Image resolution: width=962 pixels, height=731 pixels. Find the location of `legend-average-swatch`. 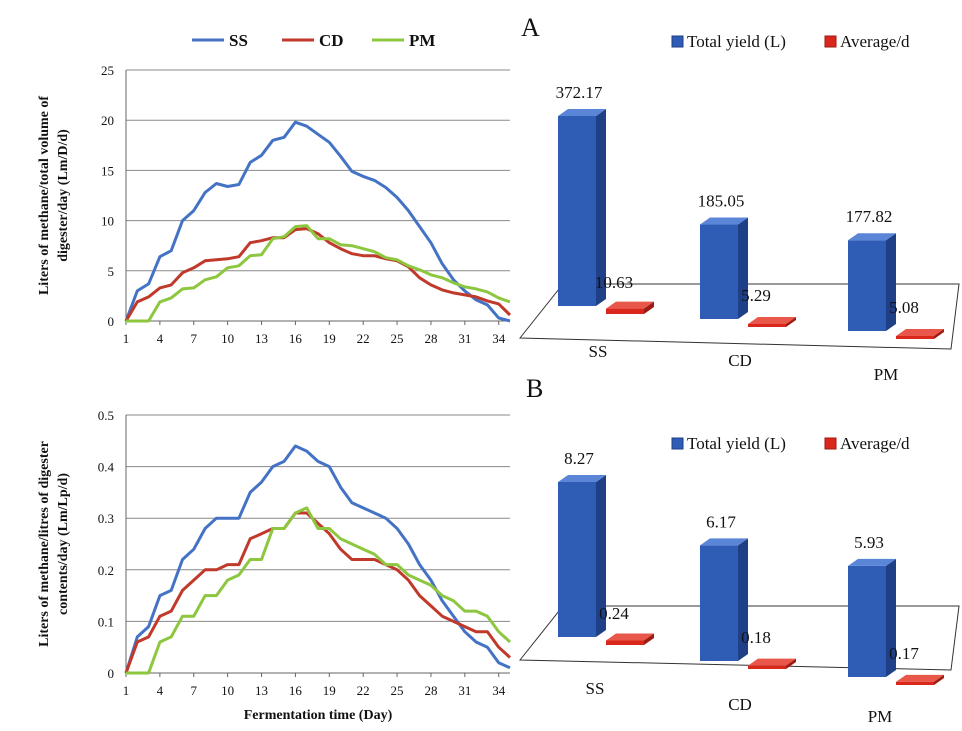

legend-average-swatch is located at coordinates (830, 443).